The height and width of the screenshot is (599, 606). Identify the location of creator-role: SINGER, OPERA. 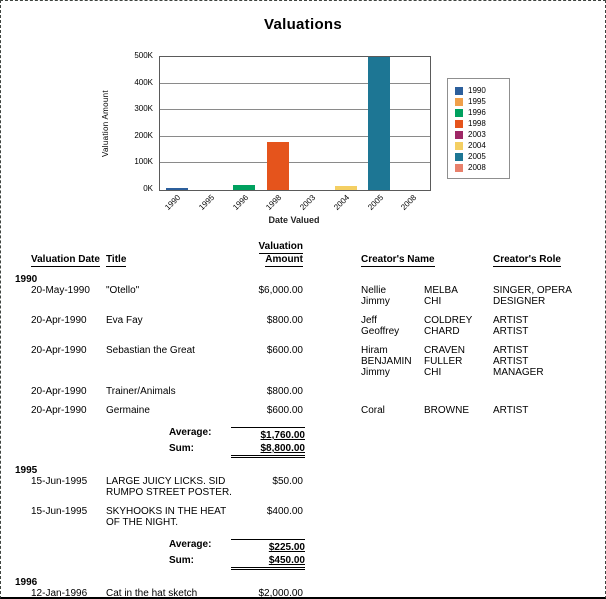
(532, 290).